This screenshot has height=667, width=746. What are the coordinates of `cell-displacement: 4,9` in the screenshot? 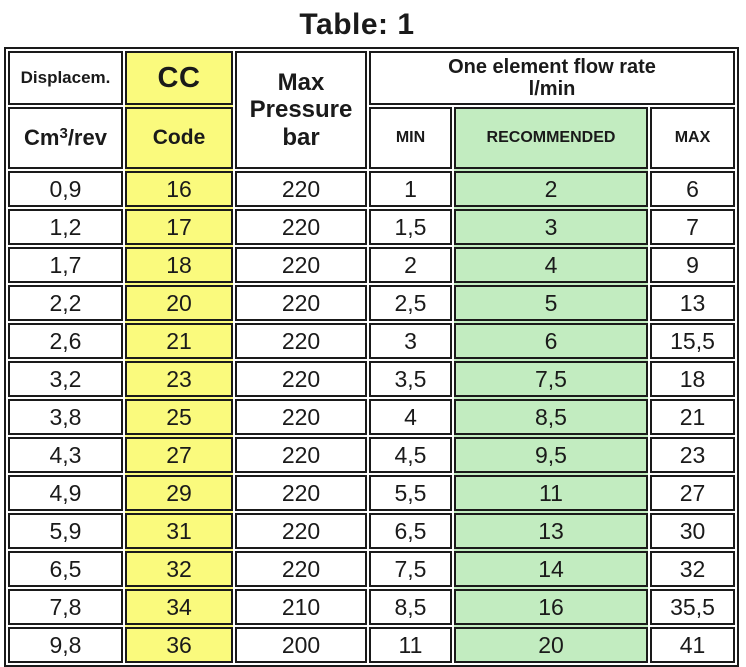 It's located at (65, 493).